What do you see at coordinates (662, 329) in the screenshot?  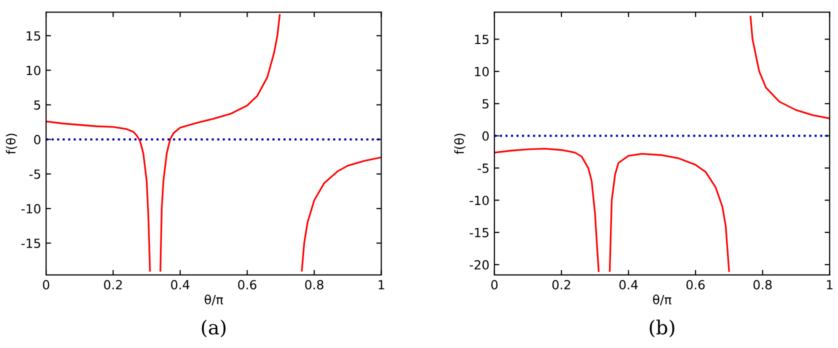 I see `text: (b)` at bounding box center [662, 329].